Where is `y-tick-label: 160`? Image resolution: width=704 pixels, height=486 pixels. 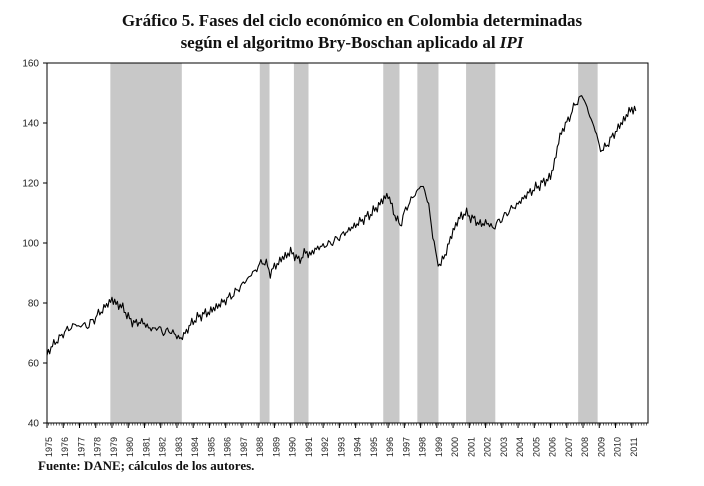 y-tick-label: 160 is located at coordinates (30, 64).